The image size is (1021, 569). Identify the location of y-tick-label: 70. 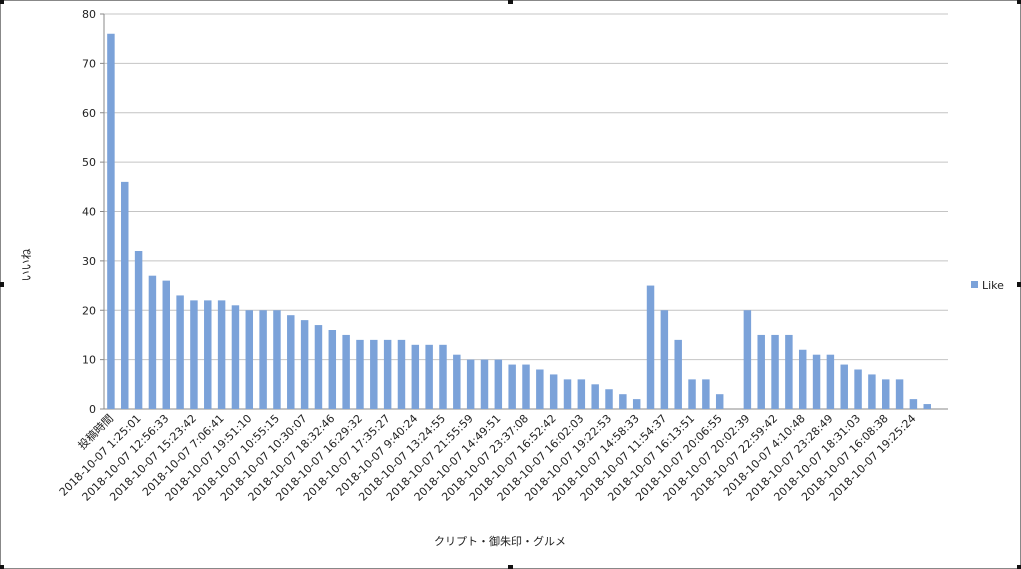
(89, 63).